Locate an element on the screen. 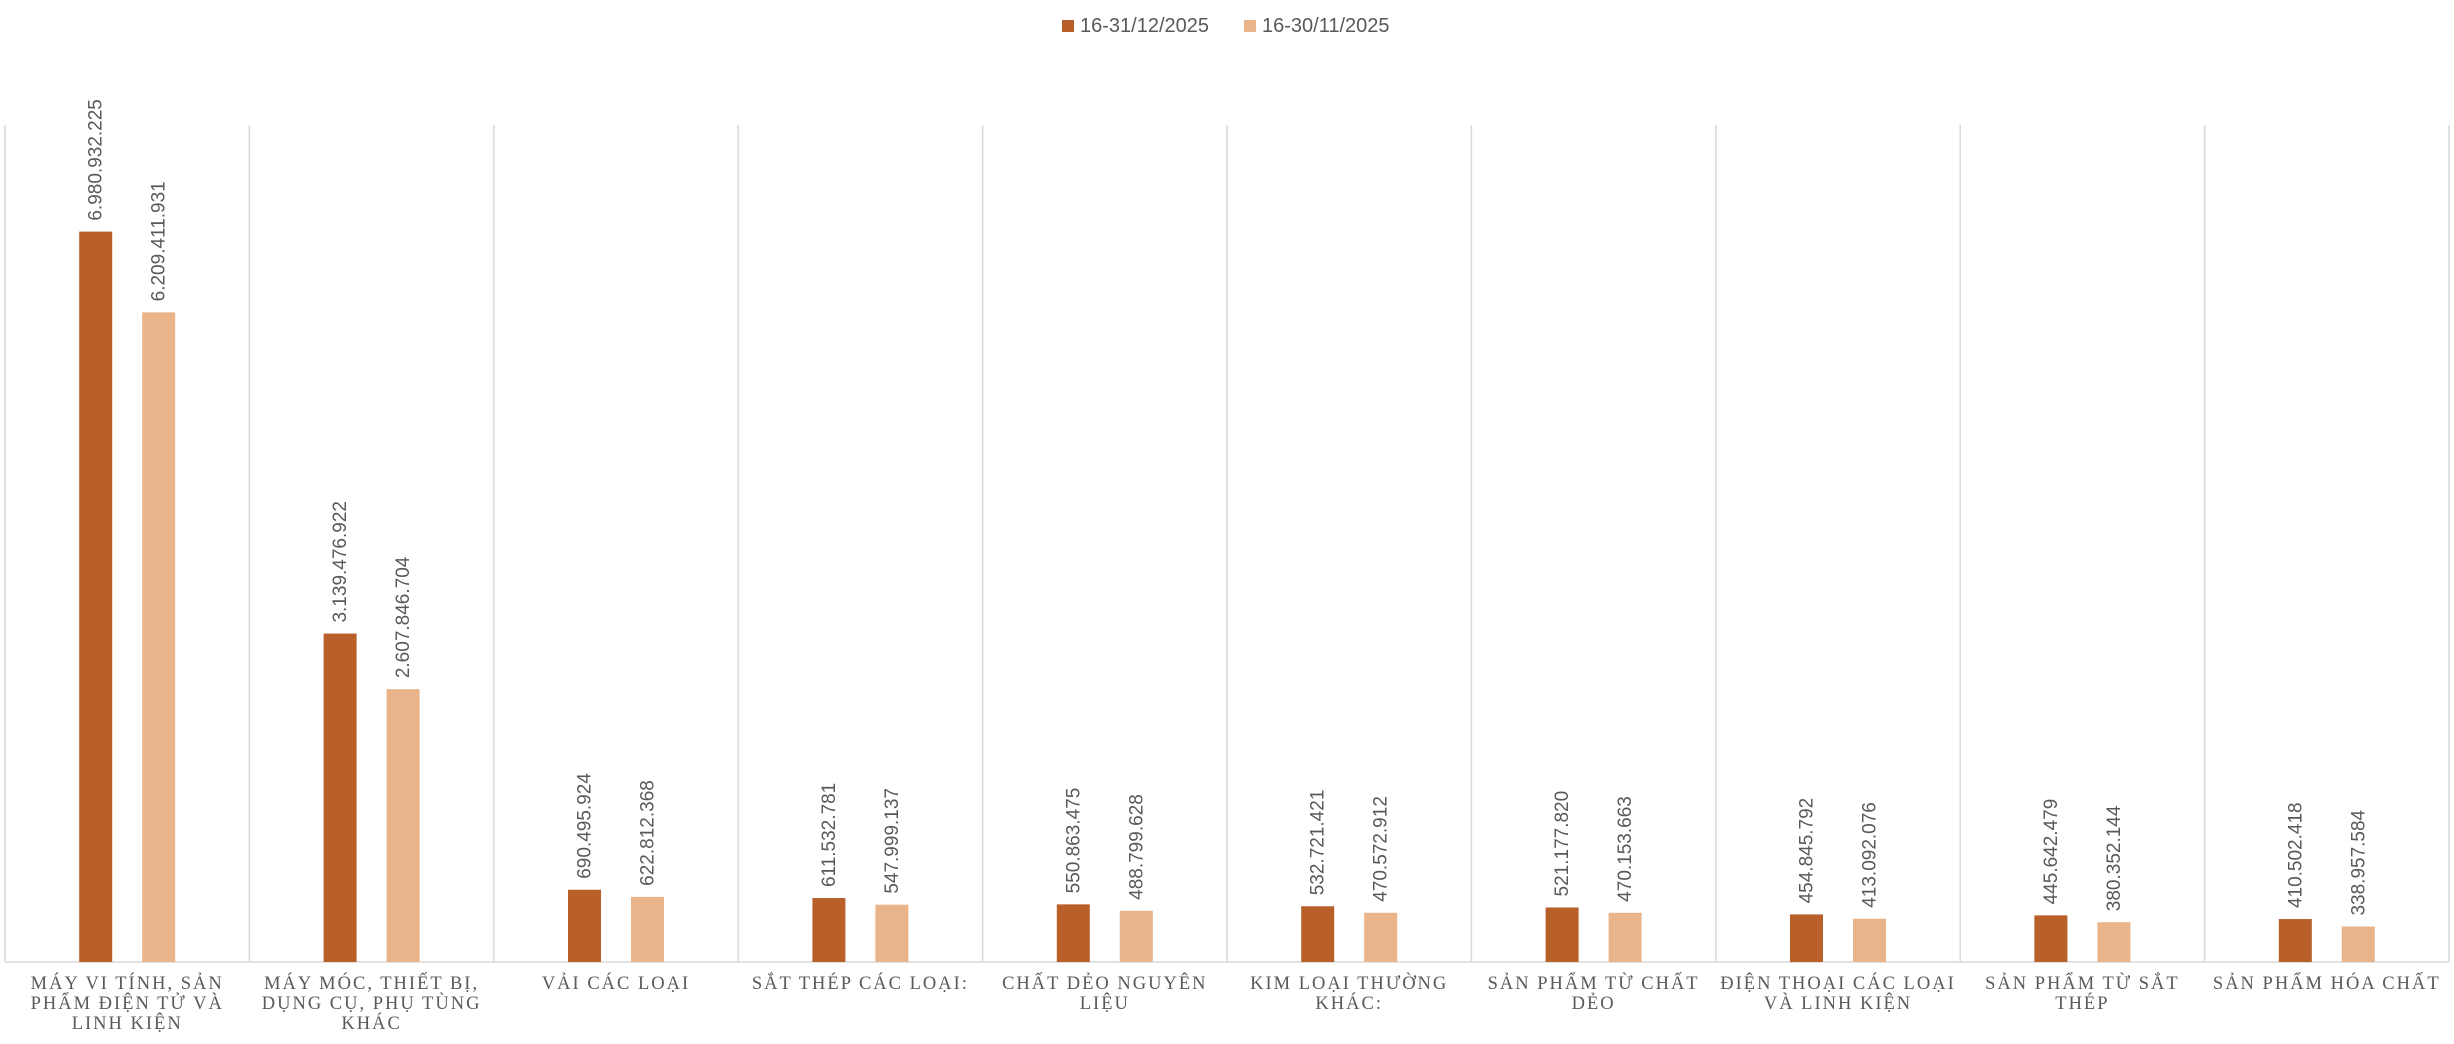  value-label-nov-9: 380.352.144 is located at coordinates (2114, 858).